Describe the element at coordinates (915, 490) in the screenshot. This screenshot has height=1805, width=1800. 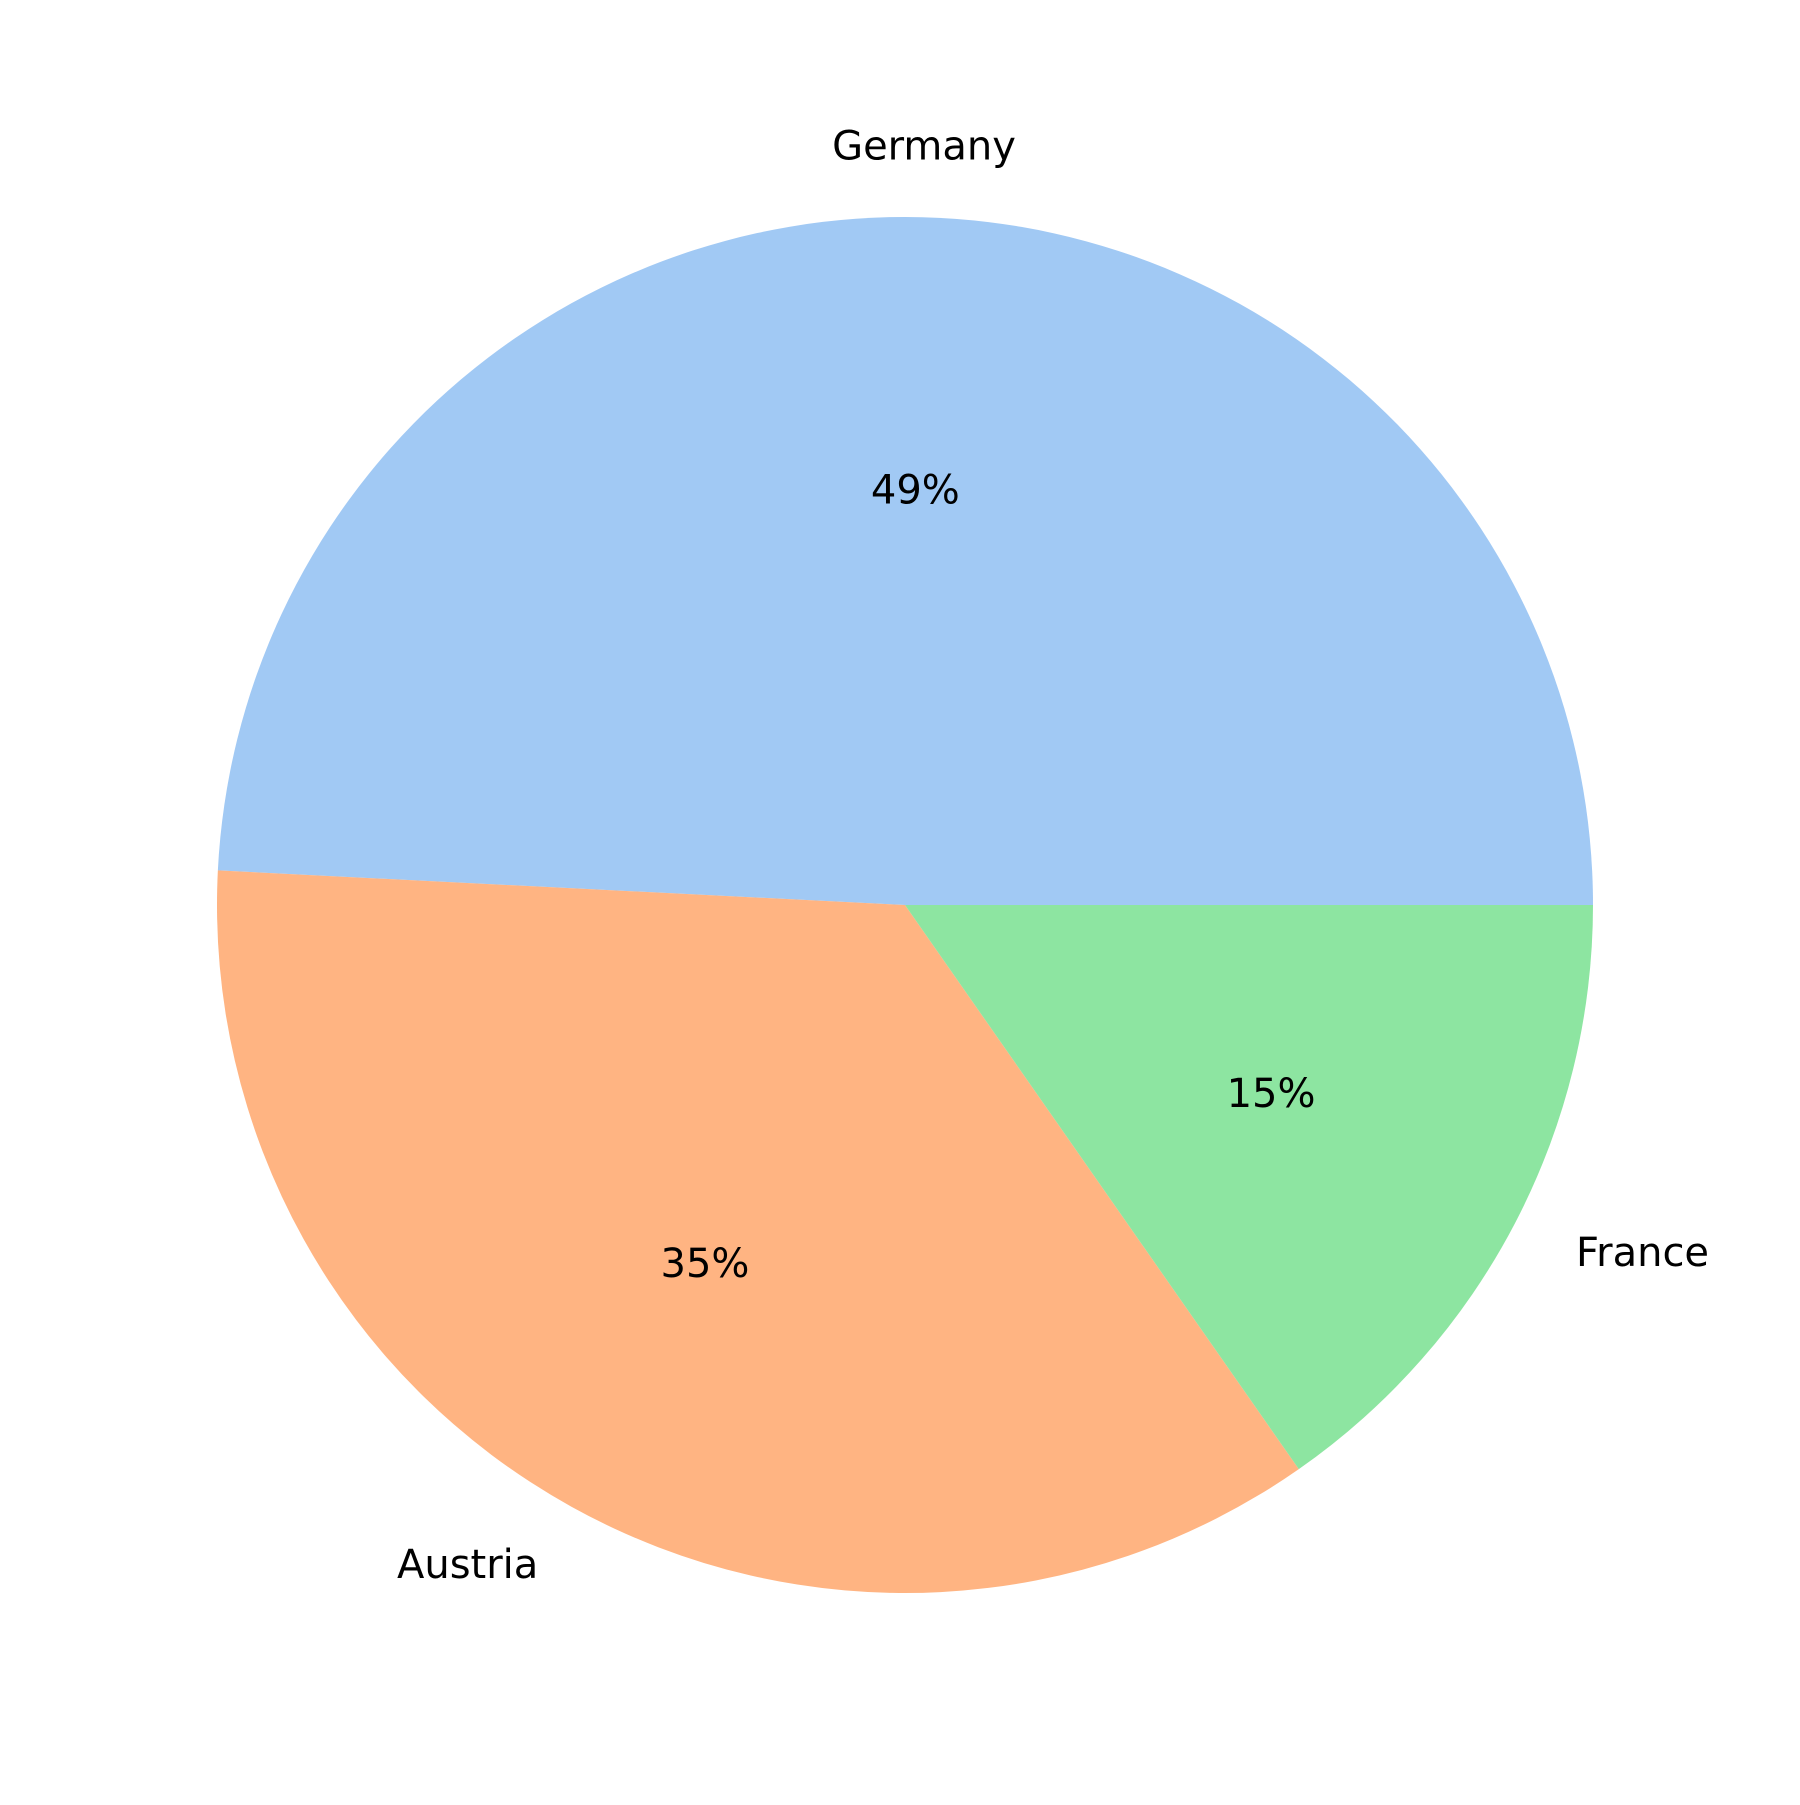
I see `pct-label-germany: 49%` at that location.